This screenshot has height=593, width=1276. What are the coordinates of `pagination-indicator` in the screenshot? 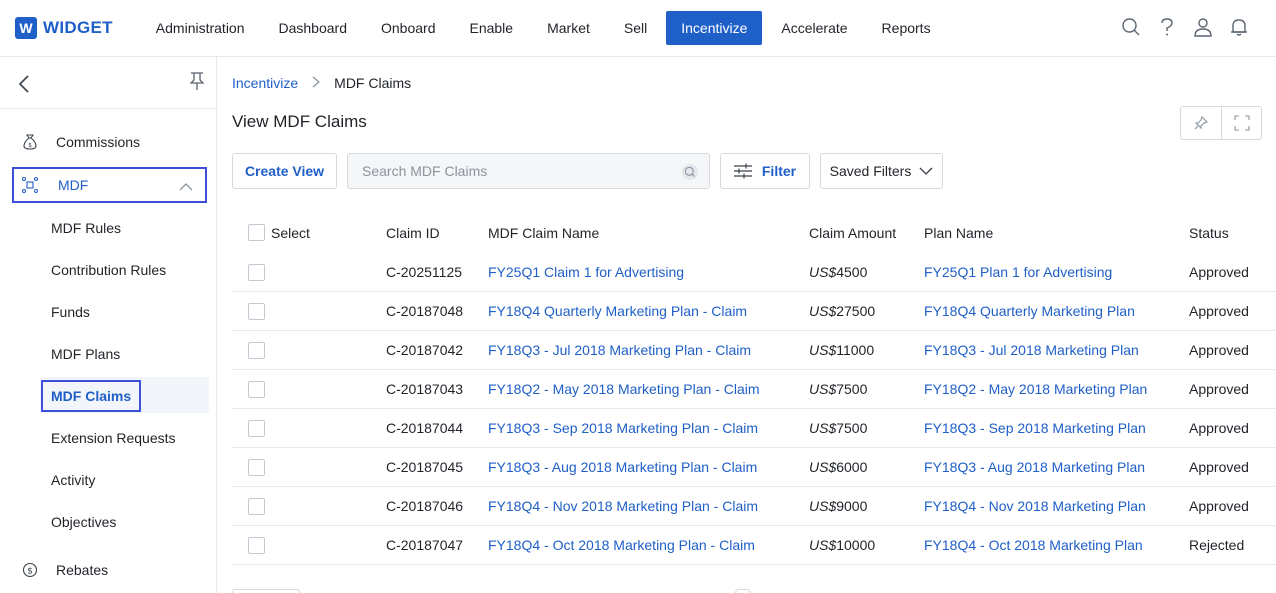 It's located at (743, 591).